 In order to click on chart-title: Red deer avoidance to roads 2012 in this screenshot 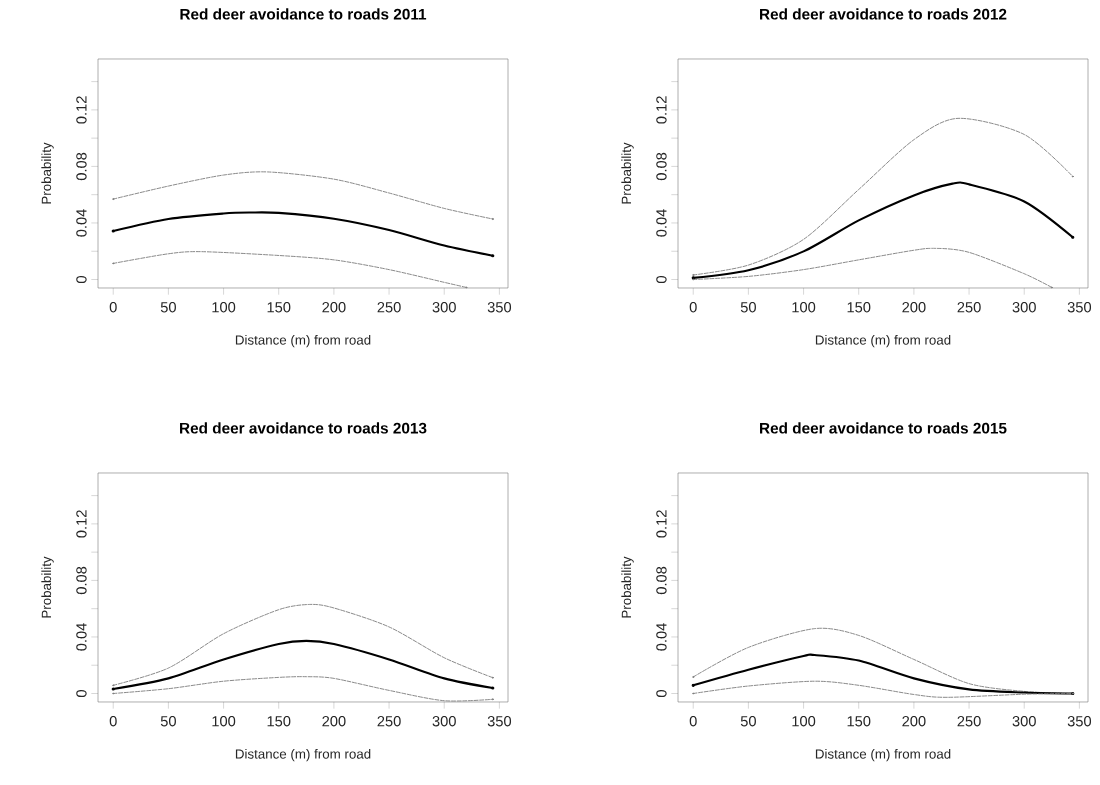, I will do `click(883, 14)`.